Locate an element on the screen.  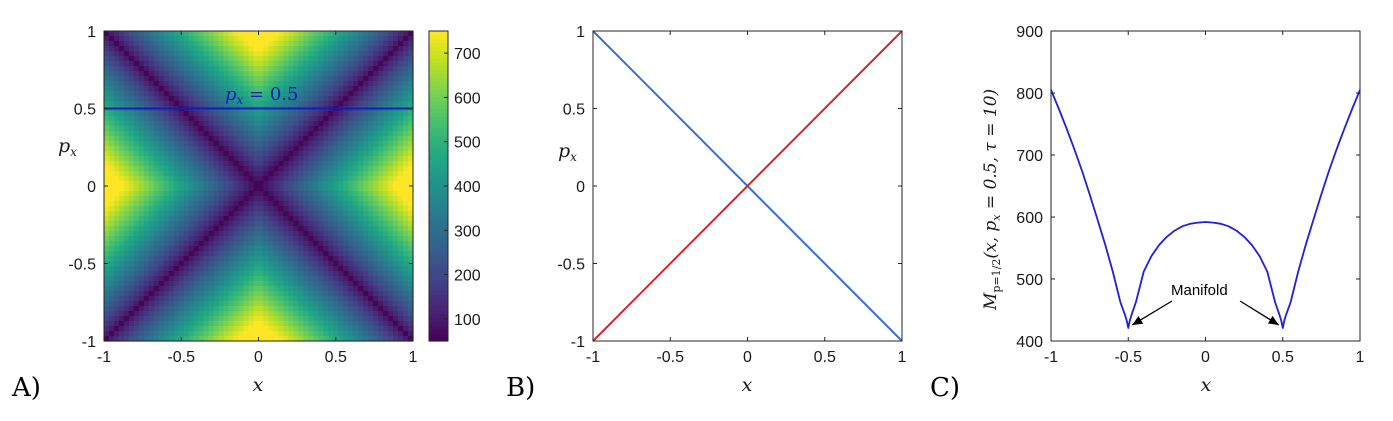
manifold-arrow-head is located at coordinates (1138, 320).